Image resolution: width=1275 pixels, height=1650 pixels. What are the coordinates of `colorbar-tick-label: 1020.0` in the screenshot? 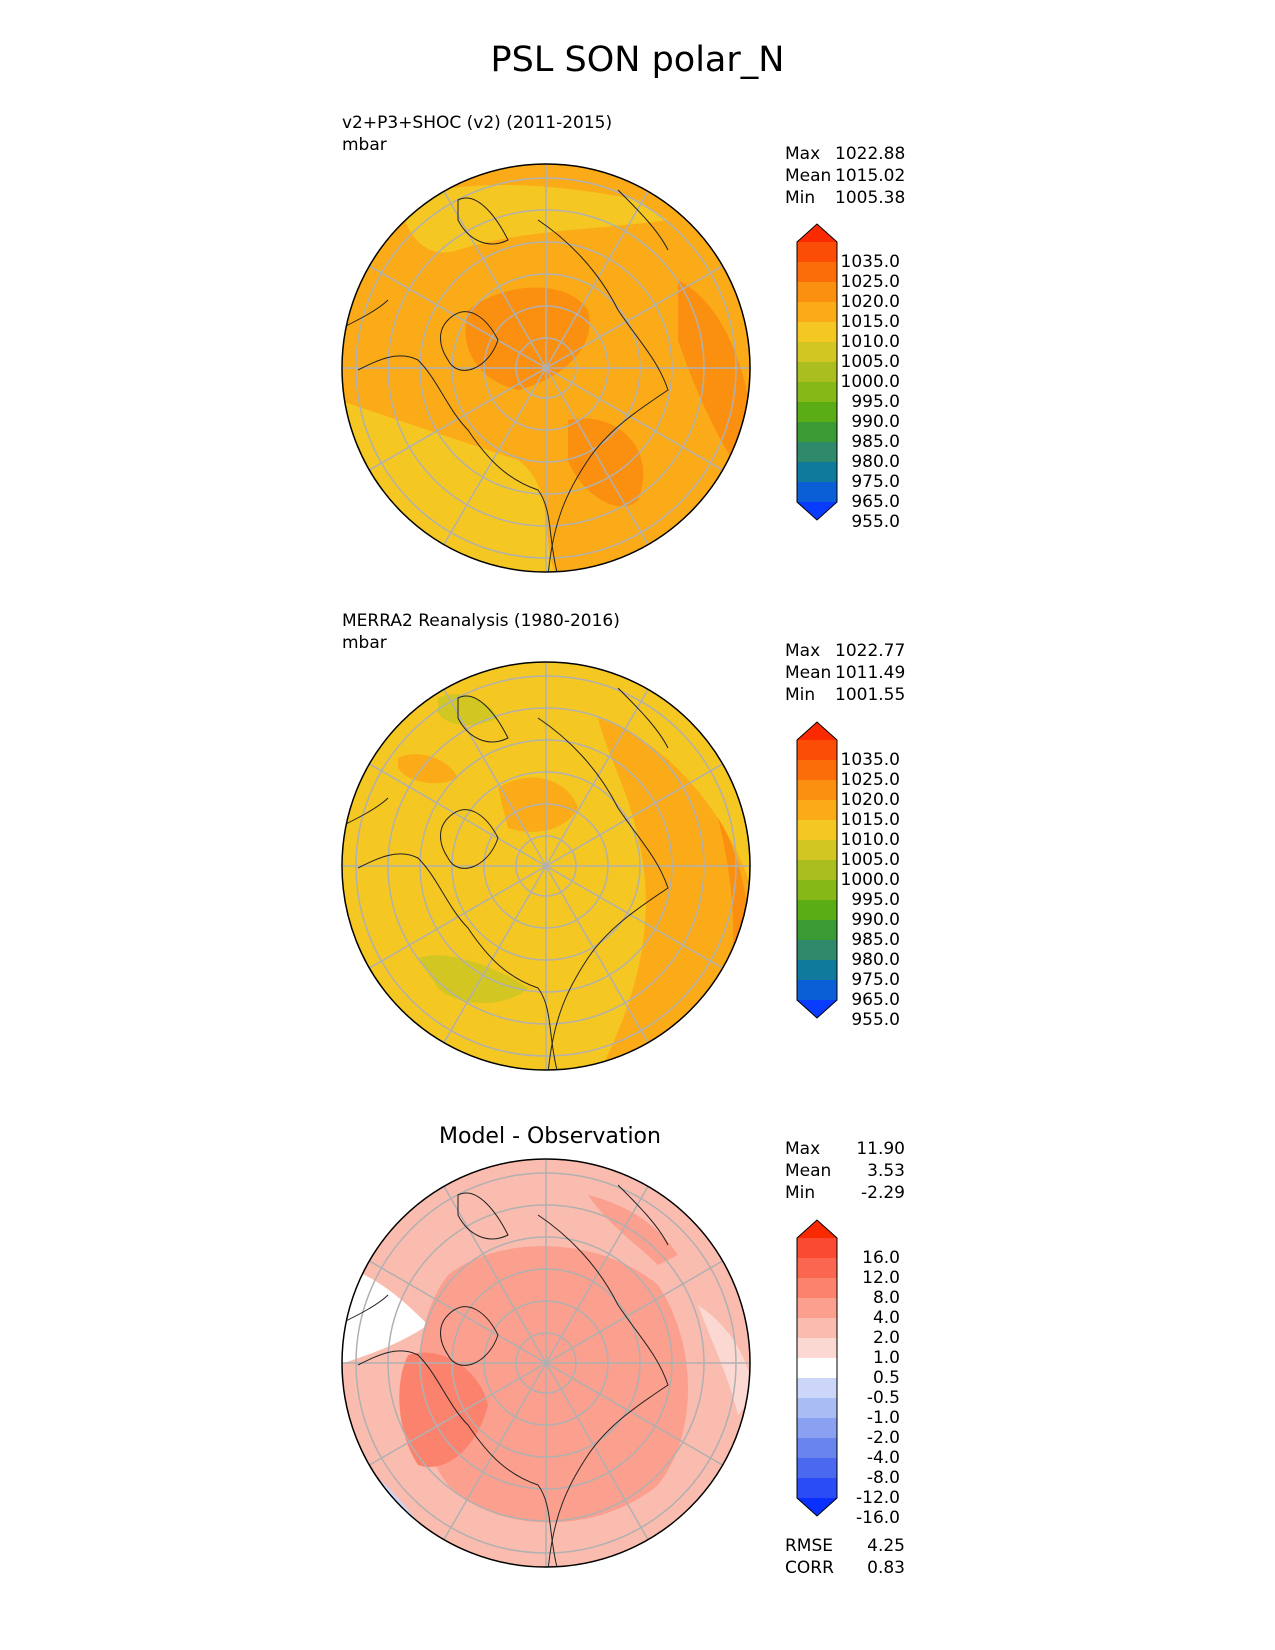 It's located at (870, 302).